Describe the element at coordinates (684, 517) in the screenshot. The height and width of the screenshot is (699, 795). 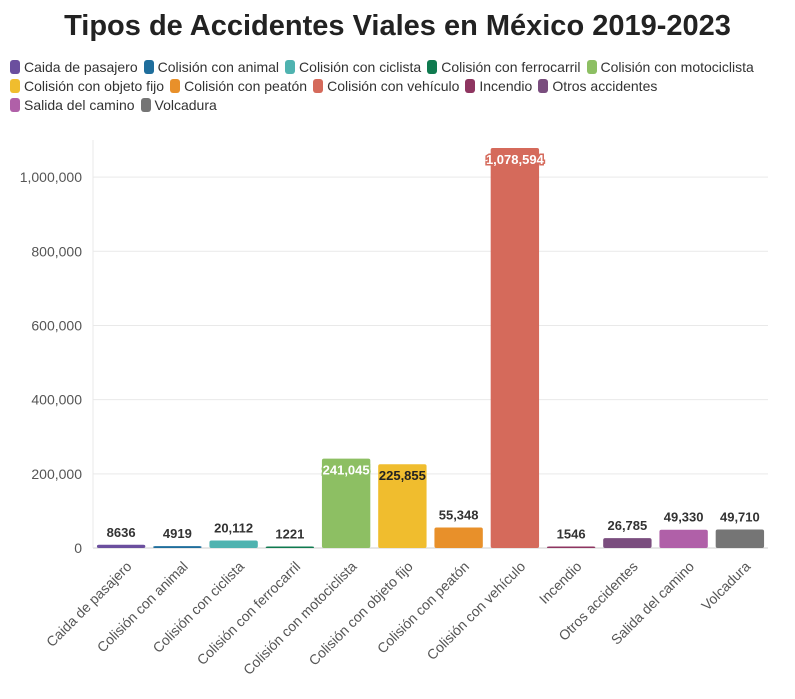
I see `data-label: 49,330` at that location.